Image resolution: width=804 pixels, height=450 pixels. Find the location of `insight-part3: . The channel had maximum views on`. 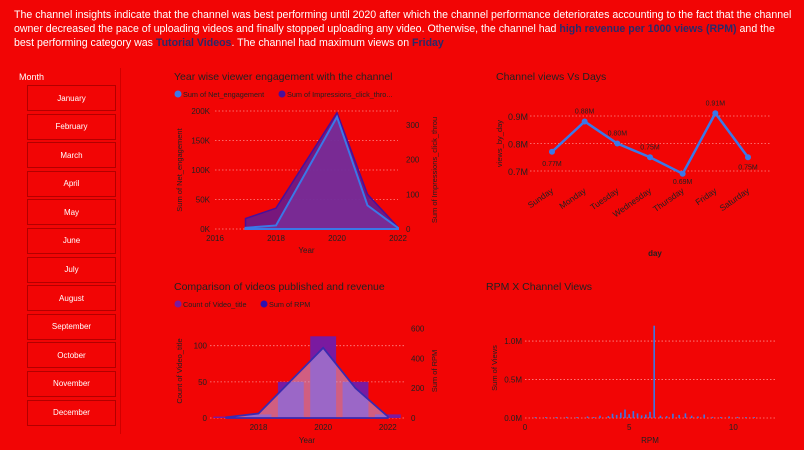

insight-part3: . The channel had maximum views on is located at coordinates (322, 43).